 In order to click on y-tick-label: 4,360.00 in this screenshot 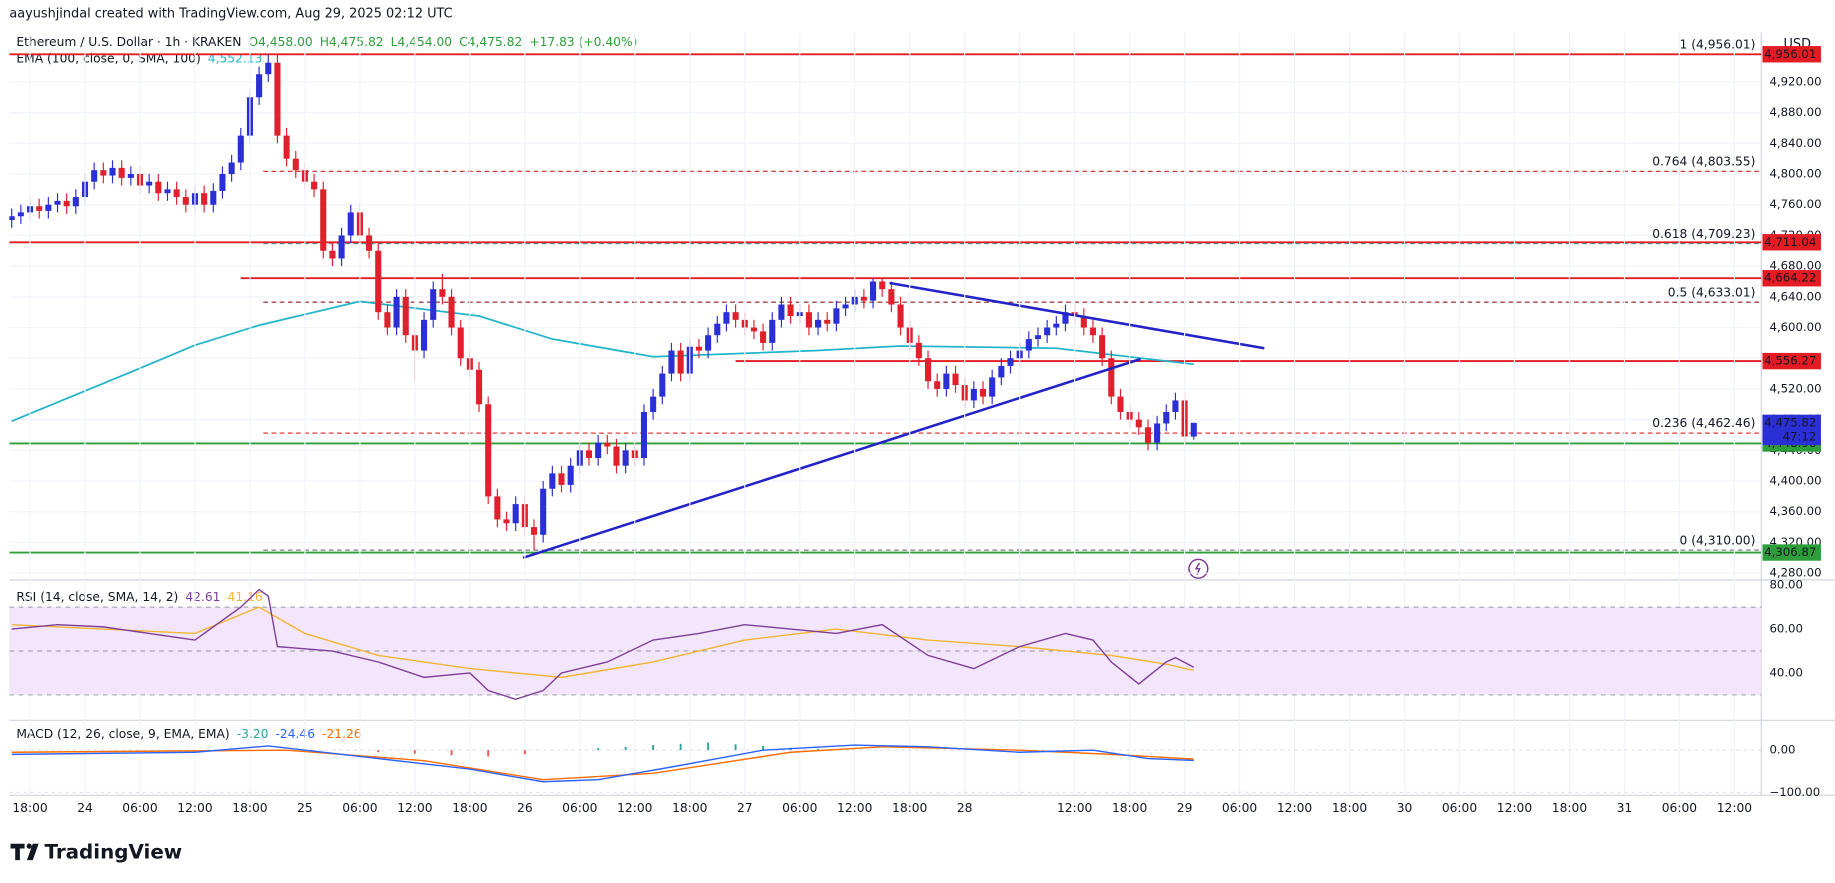, I will do `click(1795, 511)`.